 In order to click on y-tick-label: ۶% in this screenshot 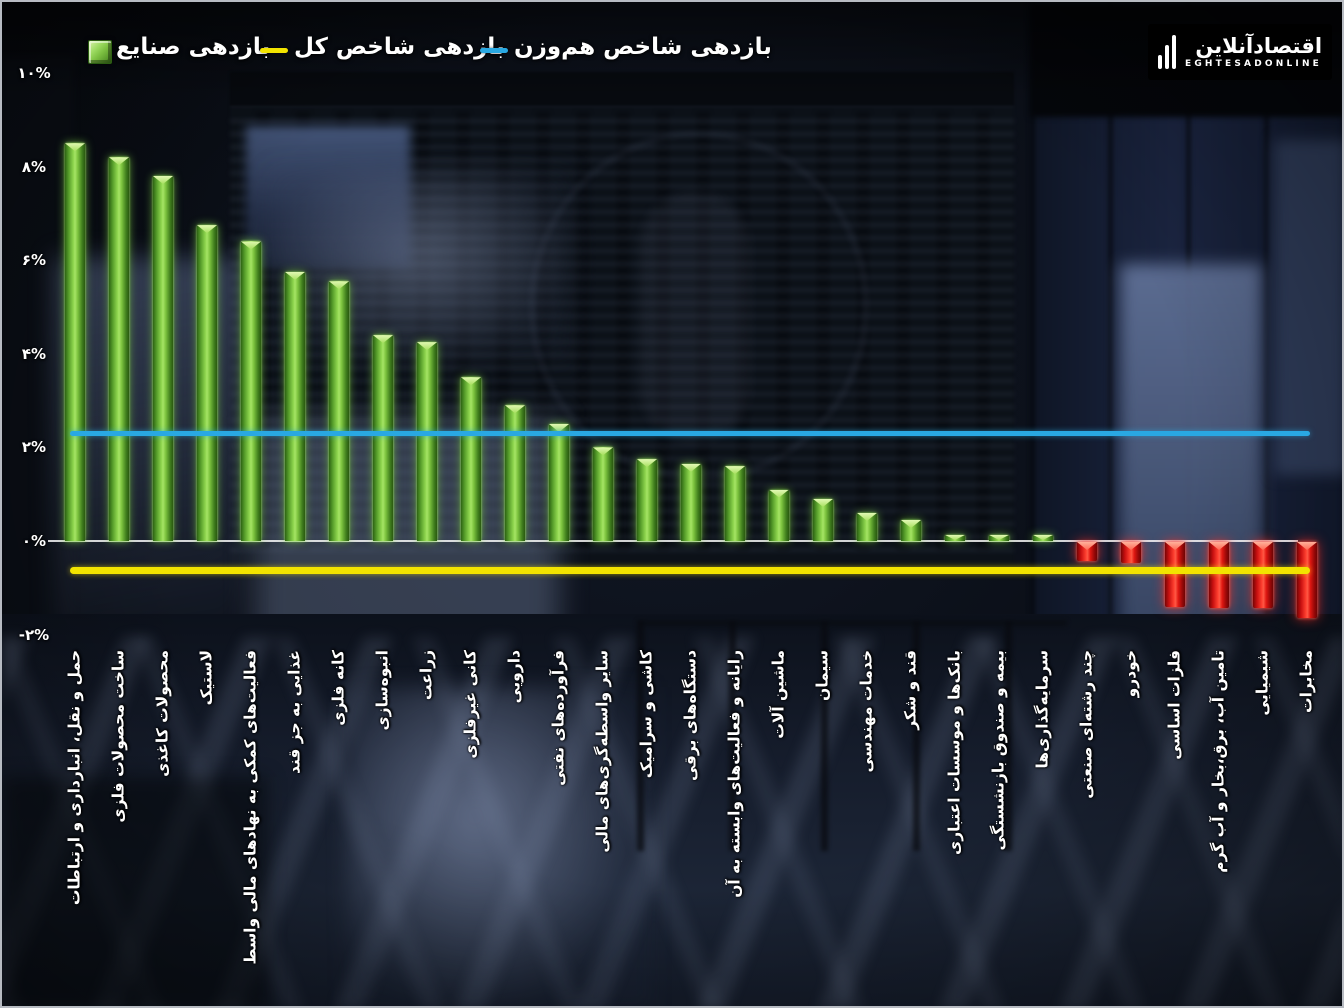, I will do `click(34, 260)`.